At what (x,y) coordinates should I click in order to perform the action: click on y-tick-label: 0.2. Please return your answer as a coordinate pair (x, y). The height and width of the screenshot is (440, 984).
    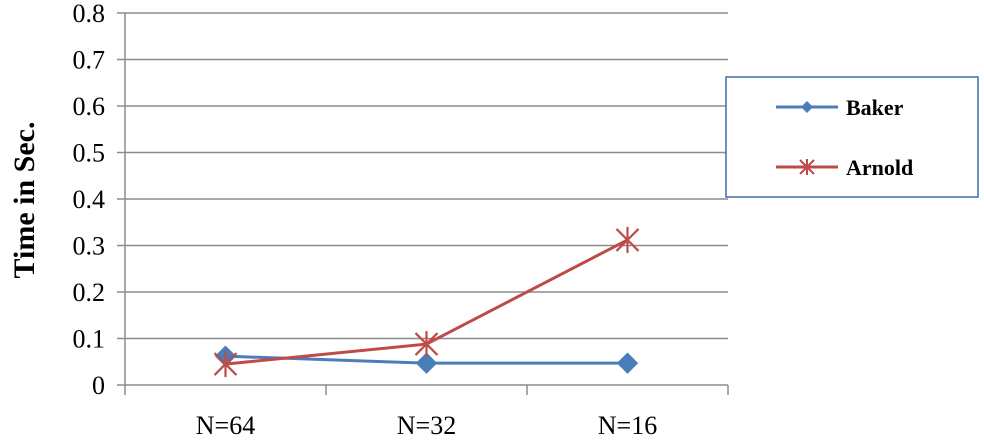
    Looking at the image, I should click on (89, 292).